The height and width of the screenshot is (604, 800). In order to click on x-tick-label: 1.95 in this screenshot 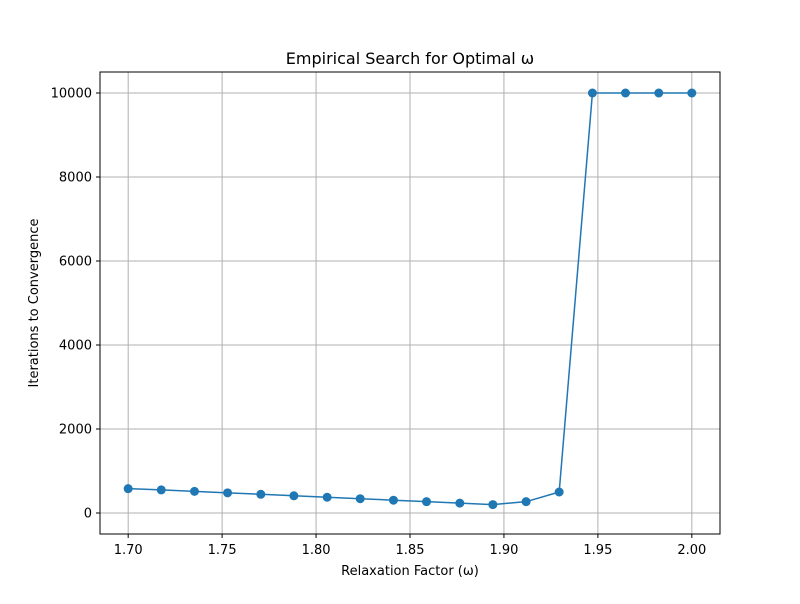, I will do `click(597, 550)`.